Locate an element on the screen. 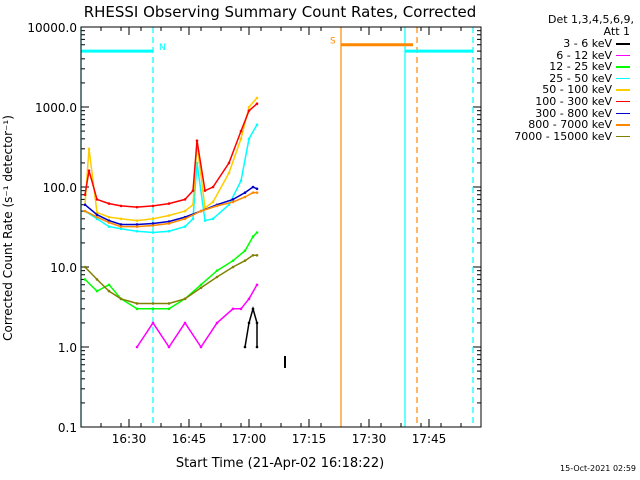 The width and height of the screenshot is (640, 480). series-line-25-50-kev is located at coordinates (171, 179).